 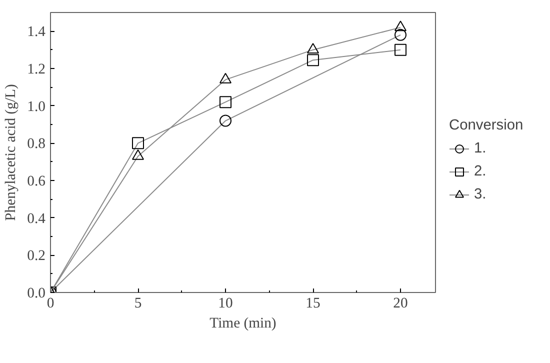 What do you see at coordinates (138, 304) in the screenshot?
I see `x-tick-label: 5` at bounding box center [138, 304].